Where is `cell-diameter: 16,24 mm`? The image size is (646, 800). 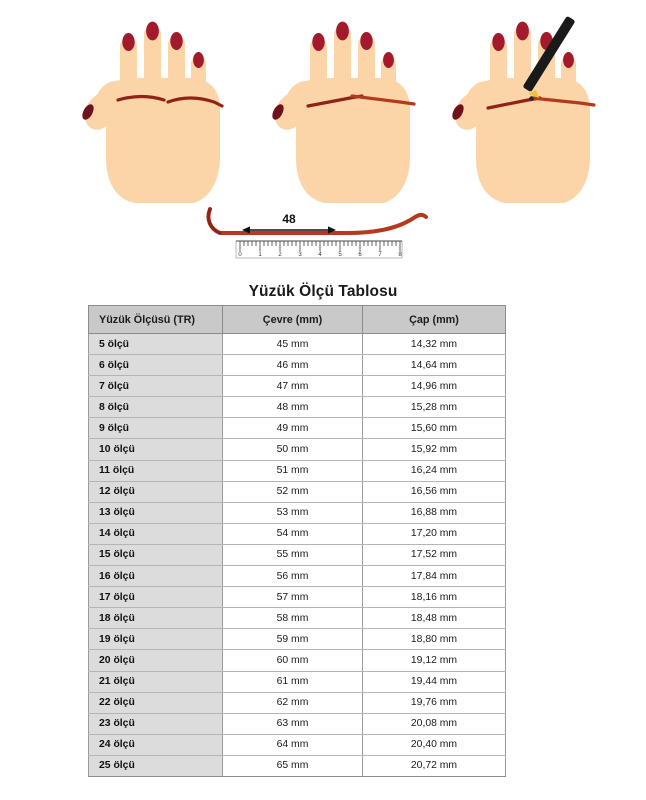
cell-diameter: 16,24 mm is located at coordinates (434, 471).